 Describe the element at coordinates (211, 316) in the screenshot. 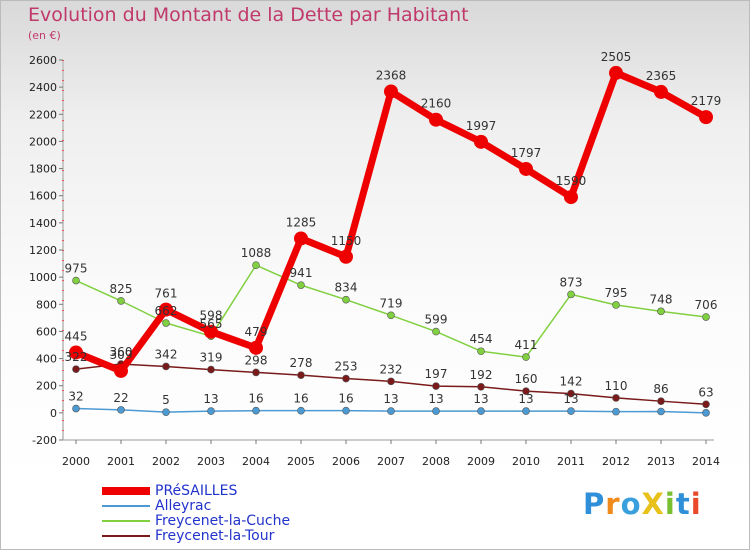

I see `data-label: 598` at that location.